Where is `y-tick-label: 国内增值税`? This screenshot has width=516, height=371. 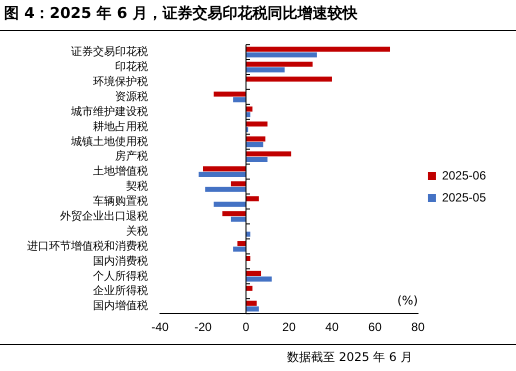 y-tick-label: 国内增值税 is located at coordinates (120, 305).